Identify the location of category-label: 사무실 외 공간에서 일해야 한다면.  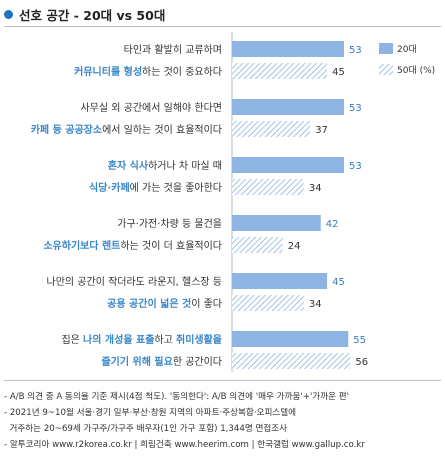
(151, 107).